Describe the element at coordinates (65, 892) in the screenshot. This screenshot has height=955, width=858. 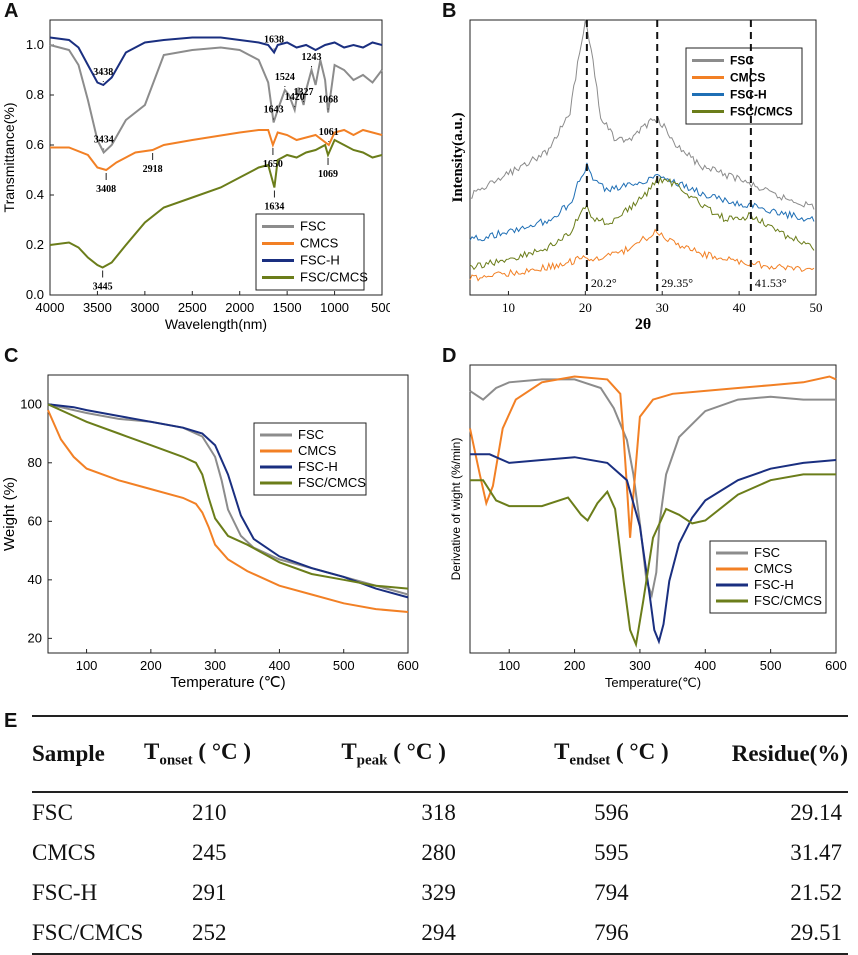
I see `table-cell: FSC-H` at that location.